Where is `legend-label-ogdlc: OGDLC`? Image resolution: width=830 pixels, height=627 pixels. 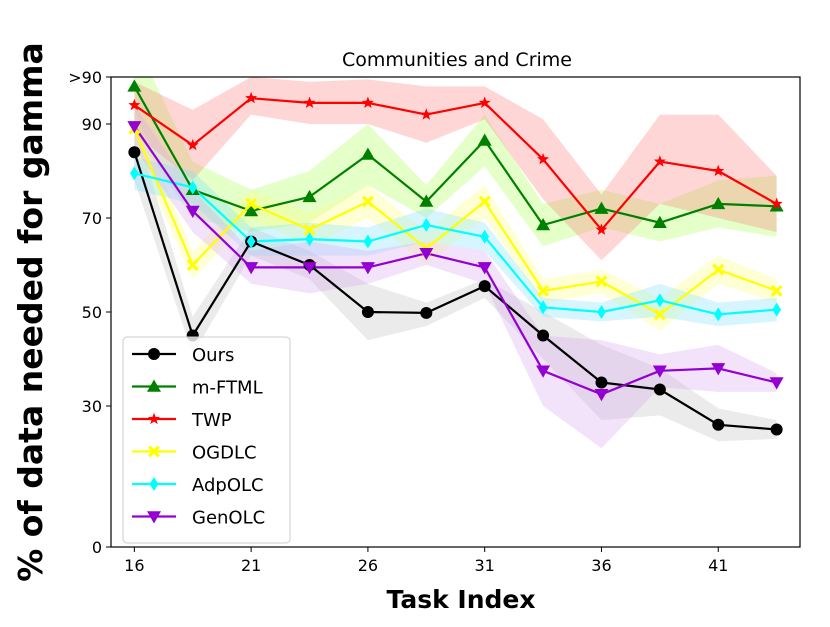
legend-label-ogdlc: OGDLC is located at coordinates (224, 453).